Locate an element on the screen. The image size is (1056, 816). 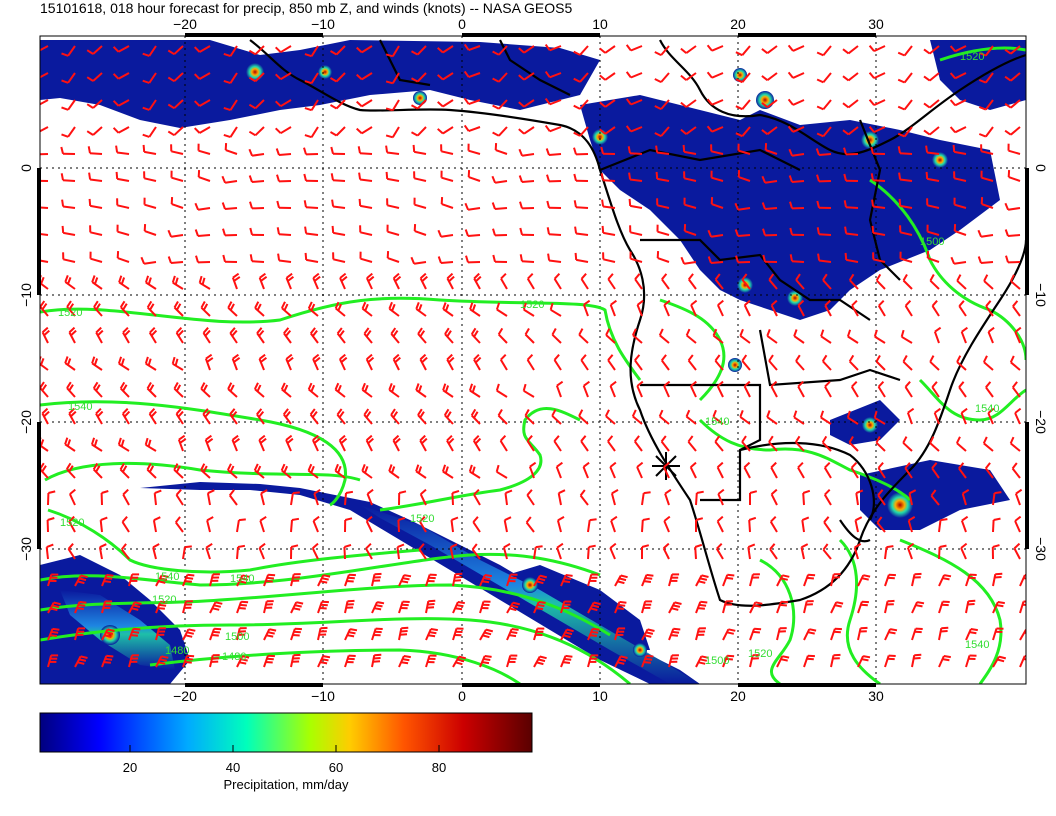
lat-tick-label: 0 is located at coordinates (26, 168).